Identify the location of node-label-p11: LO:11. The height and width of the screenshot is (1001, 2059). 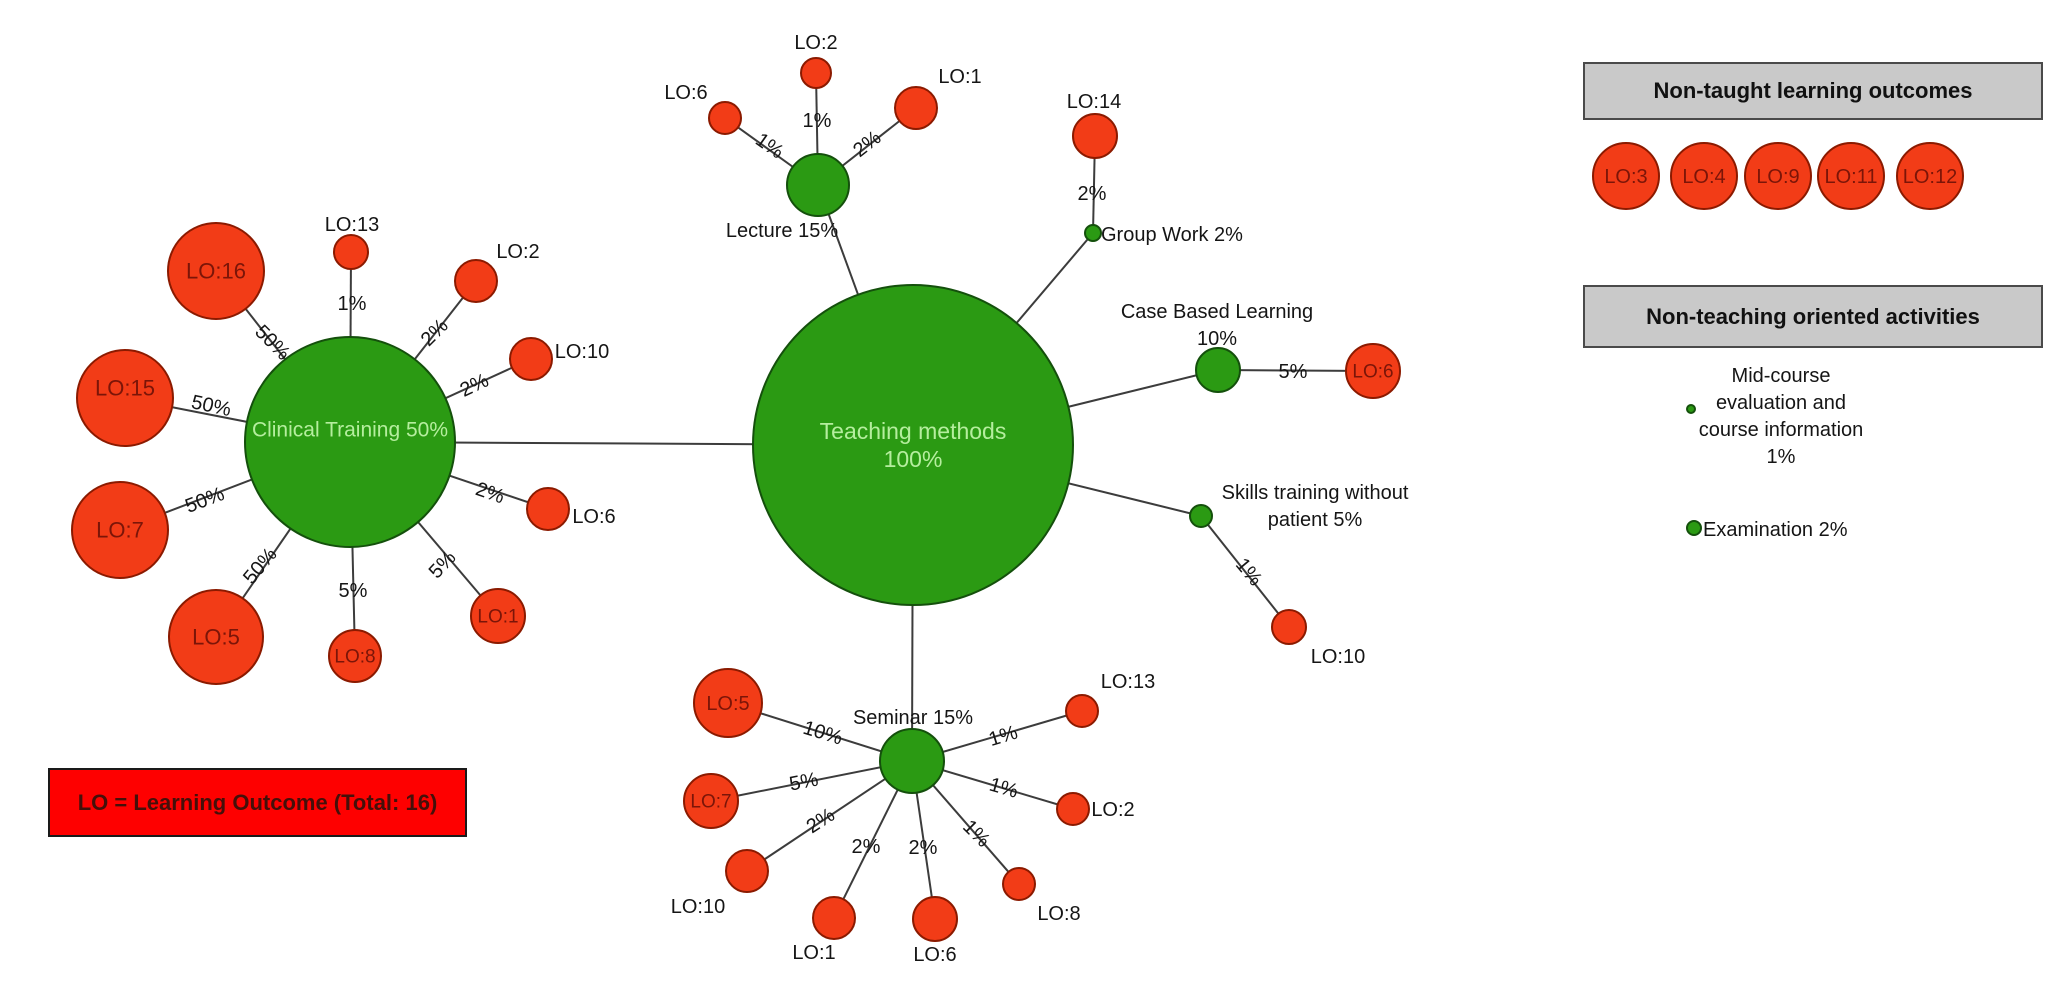
(1851, 177).